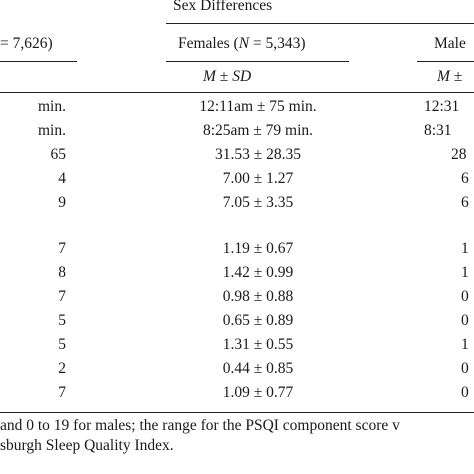 This screenshot has width=474, height=474. What do you see at coordinates (258, 344) in the screenshot?
I see `table-cell-female: 1.31 ± 0.55` at bounding box center [258, 344].